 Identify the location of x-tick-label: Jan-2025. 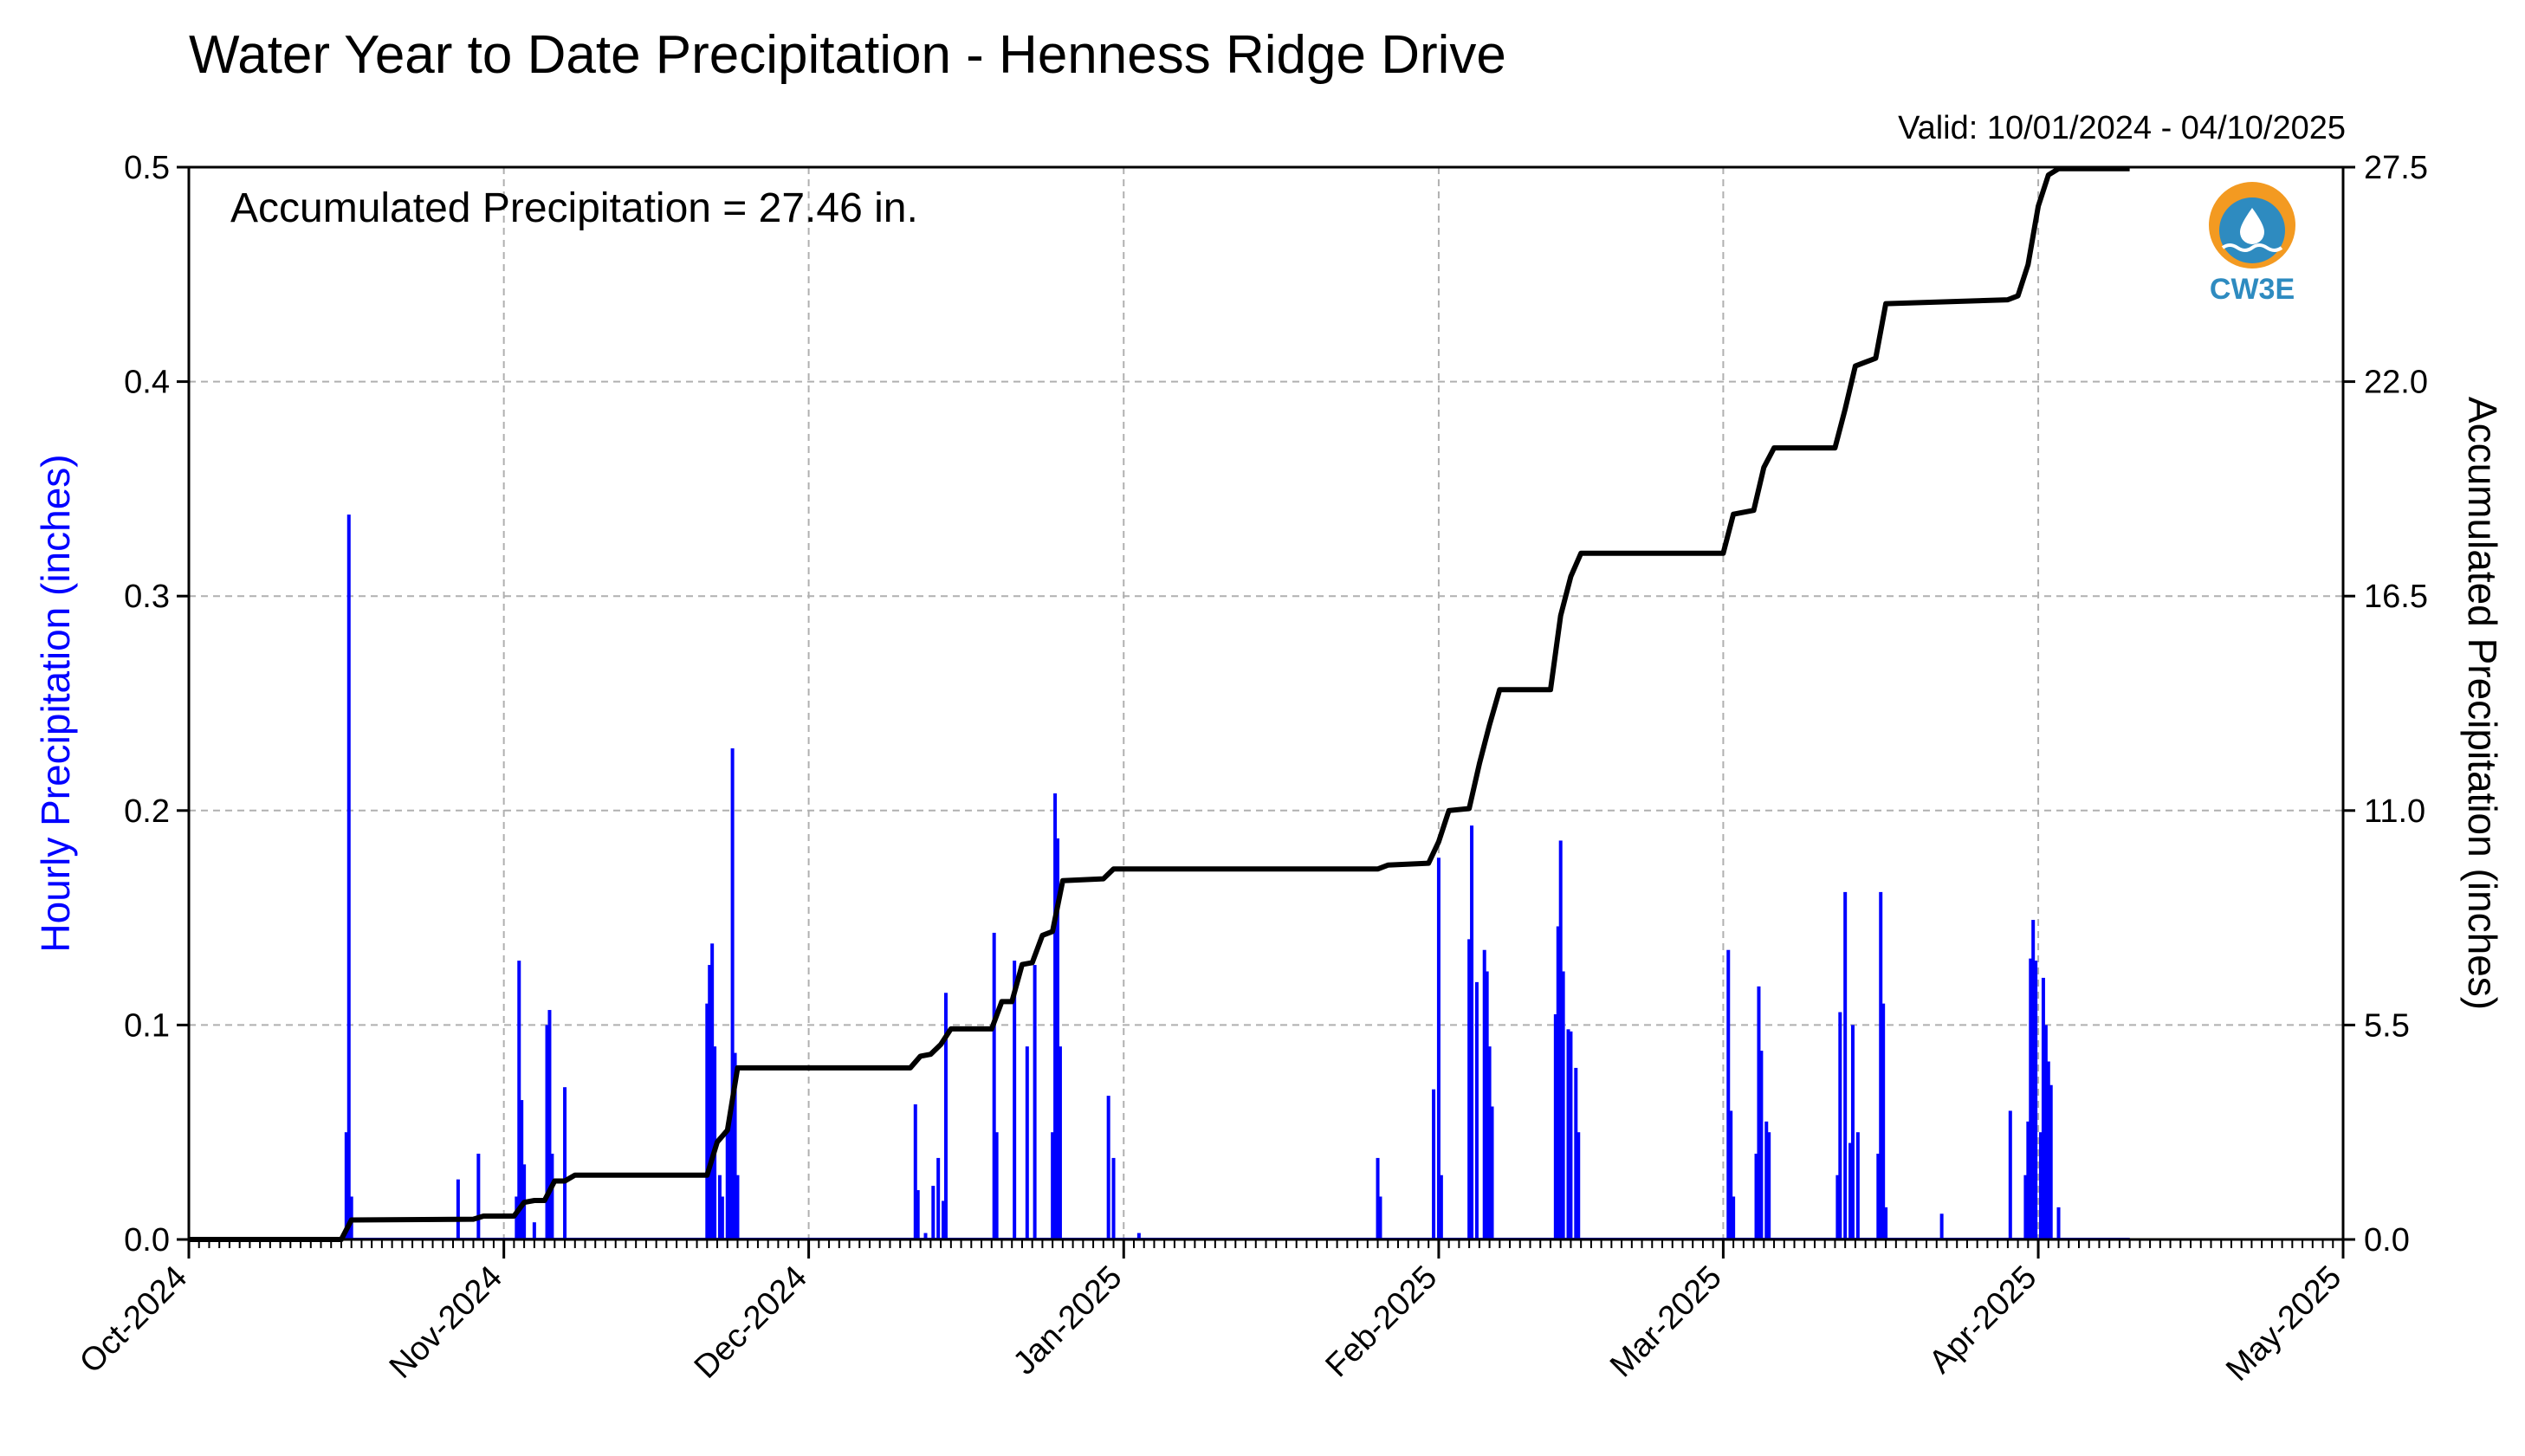
(1068, 1320).